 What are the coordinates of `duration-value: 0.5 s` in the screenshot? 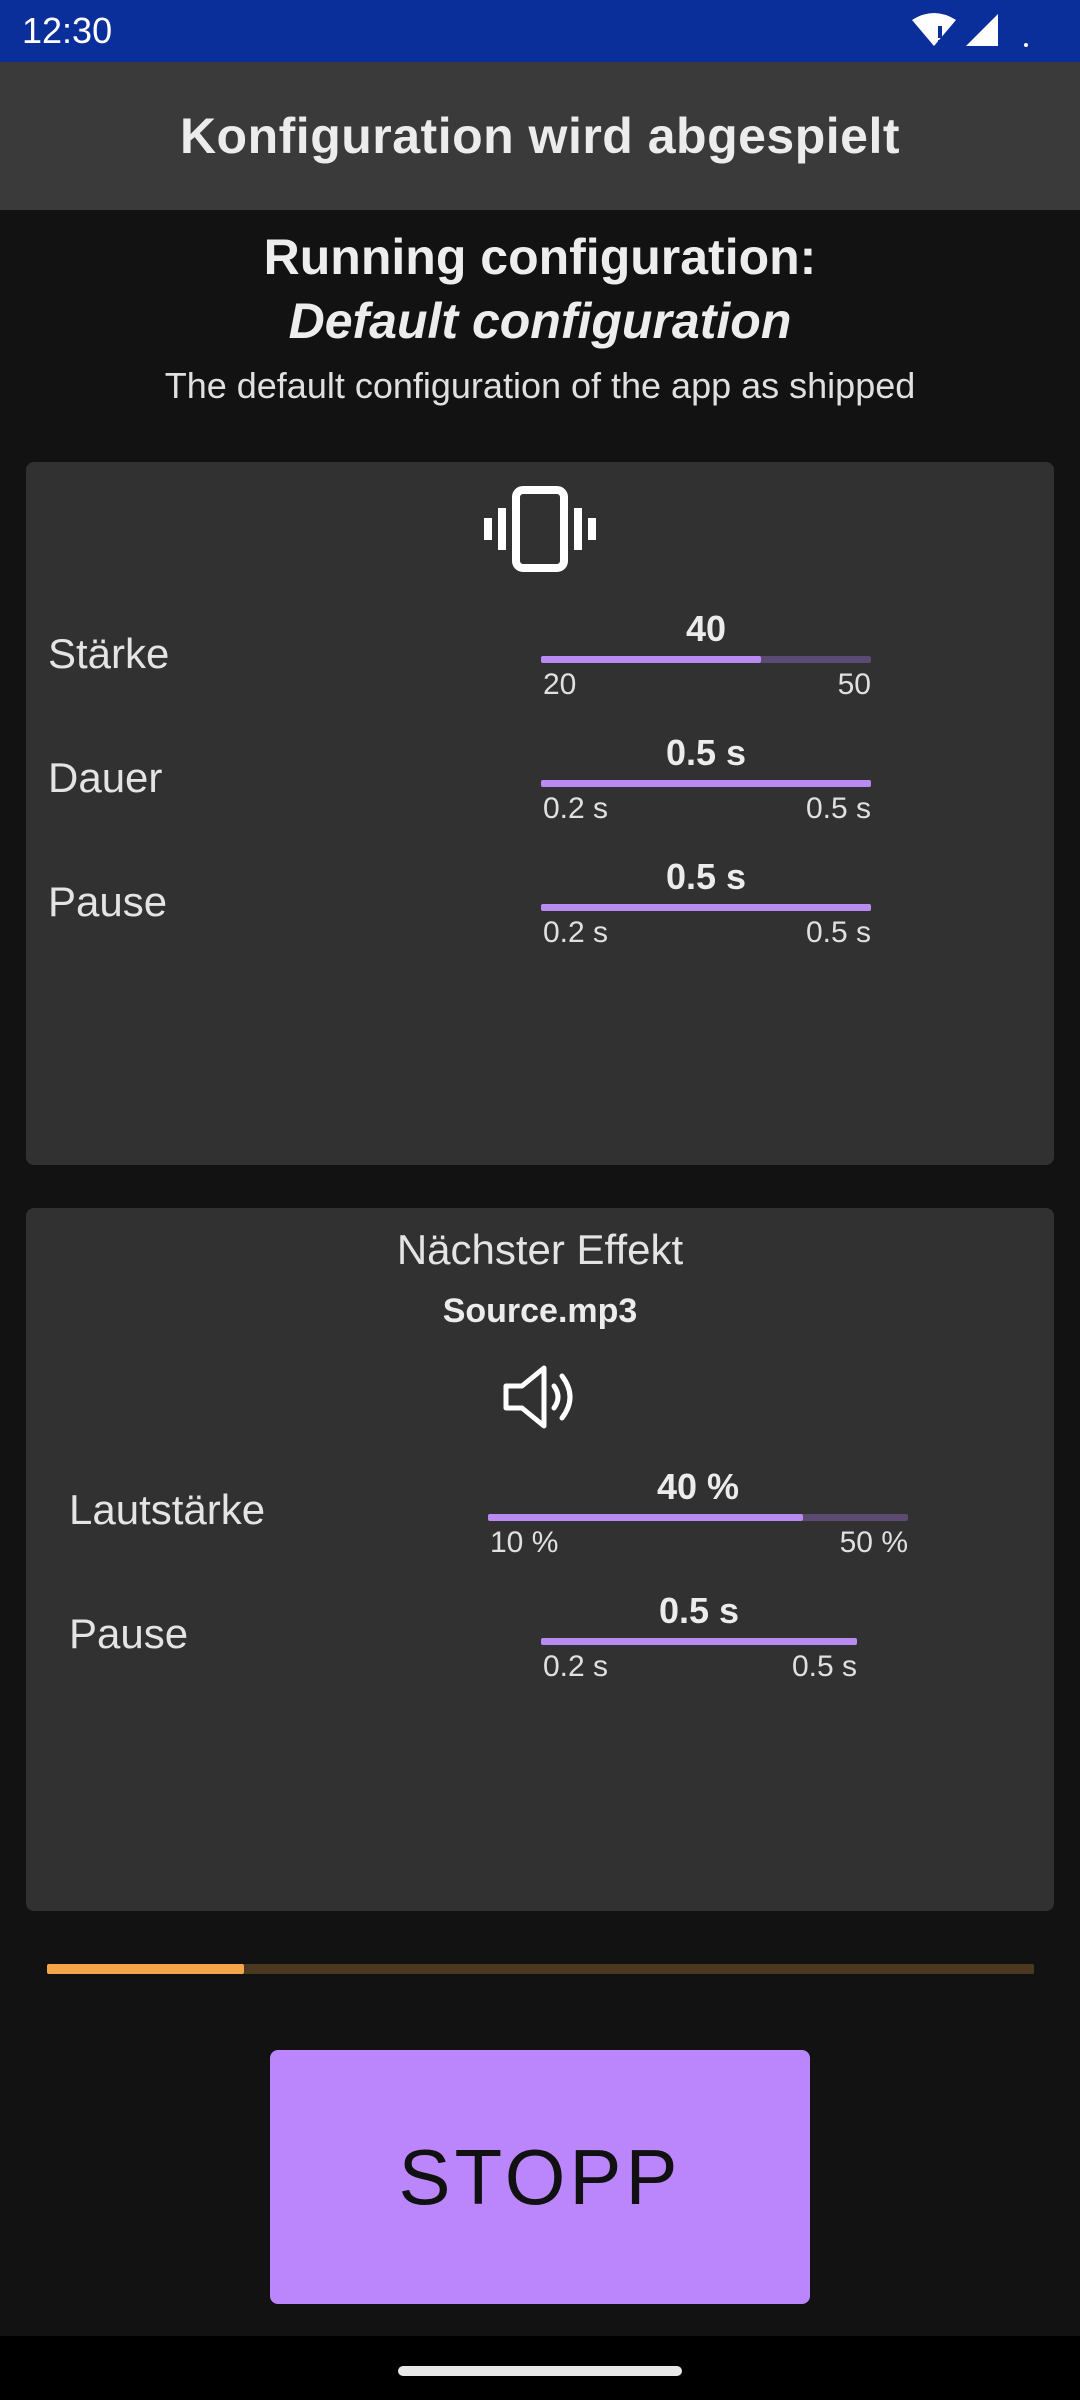 It's located at (706, 752).